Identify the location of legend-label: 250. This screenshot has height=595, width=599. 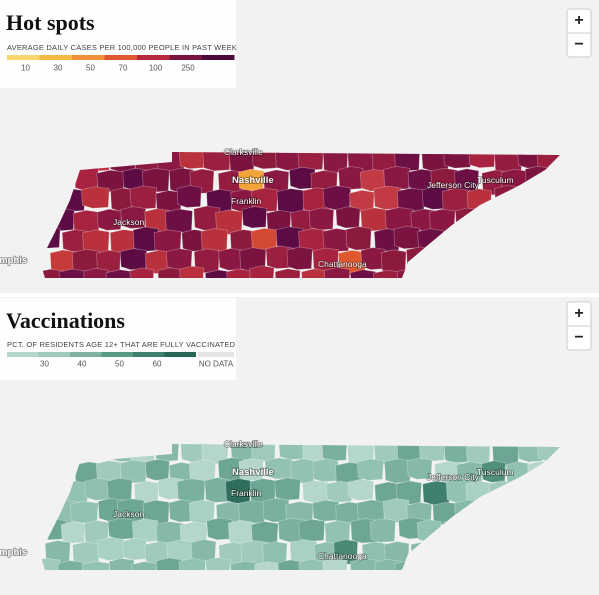
(188, 68).